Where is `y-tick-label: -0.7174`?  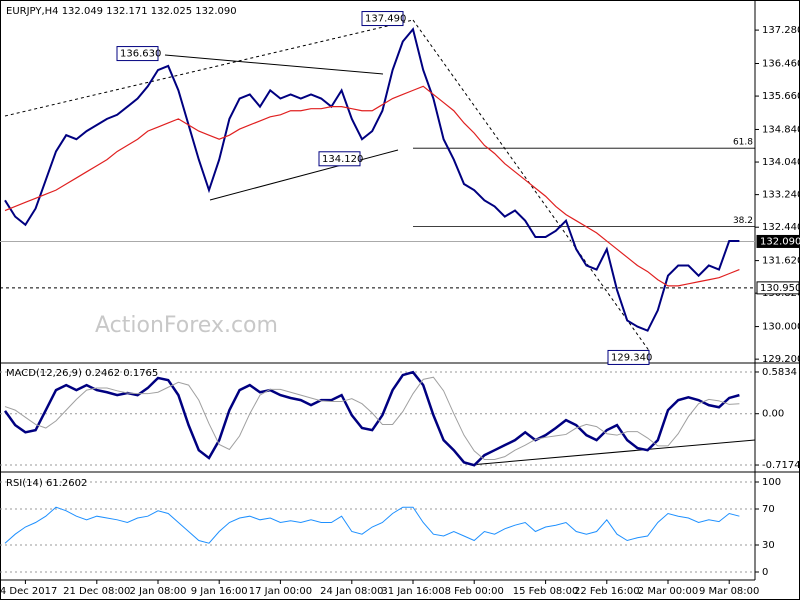 y-tick-label: -0.7174 is located at coordinates (781, 465).